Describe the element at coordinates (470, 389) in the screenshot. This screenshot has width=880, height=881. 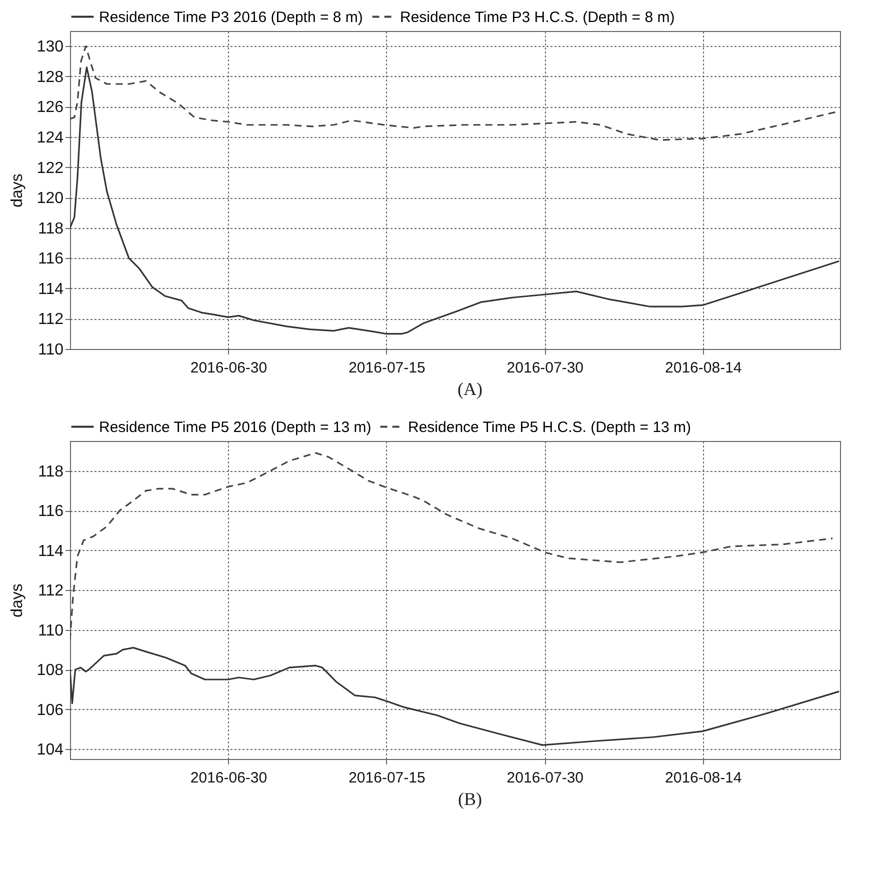
I see `text: (A)` at that location.